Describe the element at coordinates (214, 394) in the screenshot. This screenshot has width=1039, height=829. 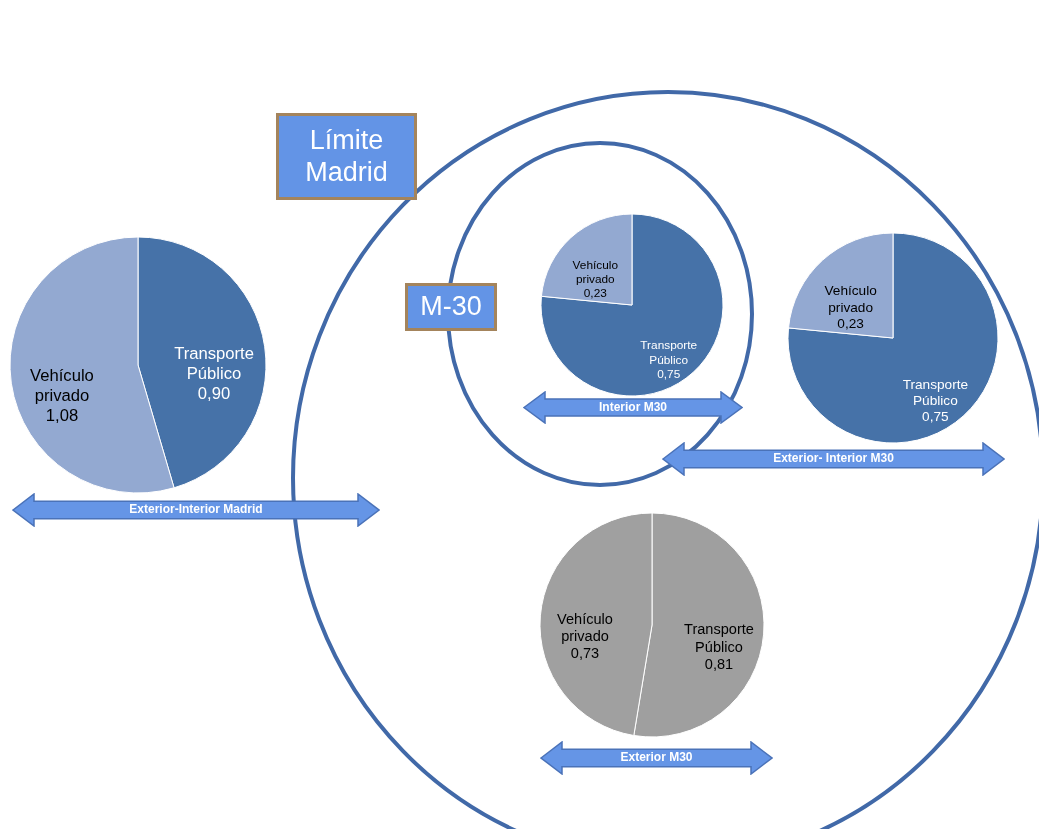
I see `data-label: 0,90` at that location.